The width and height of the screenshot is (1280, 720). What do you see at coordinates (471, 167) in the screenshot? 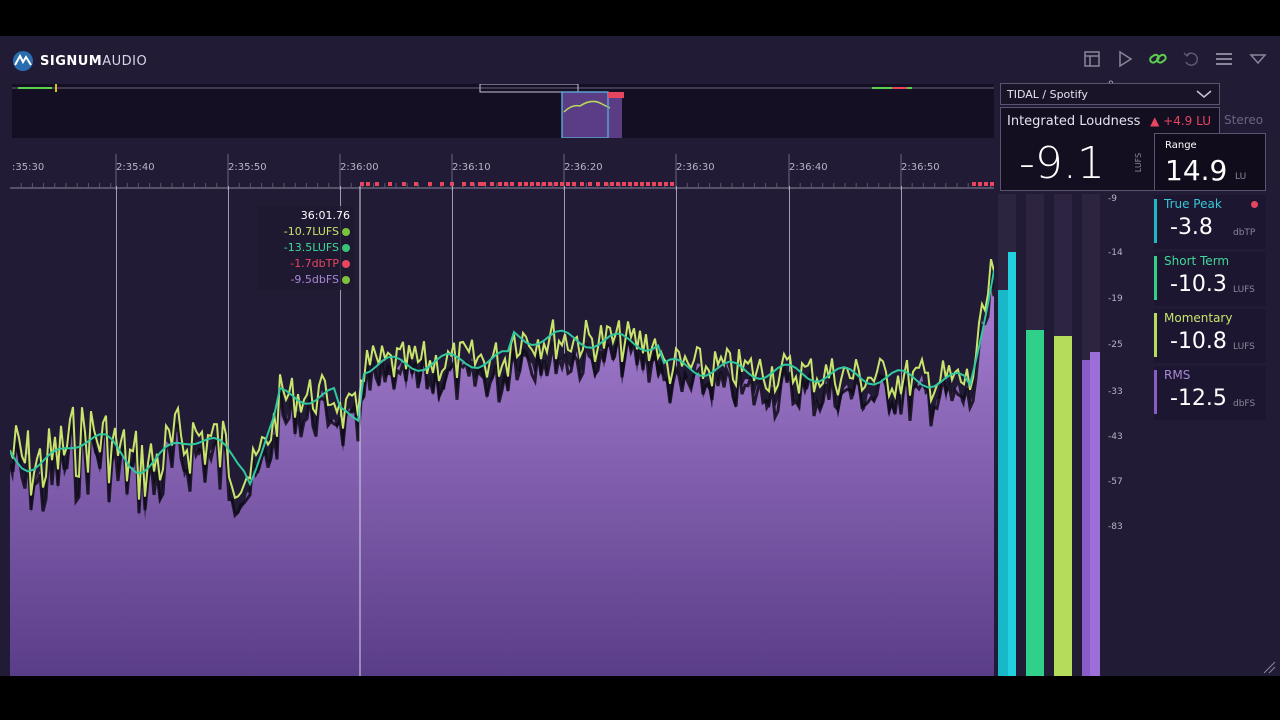
I see `timeline-label: 2:36:10` at bounding box center [471, 167].